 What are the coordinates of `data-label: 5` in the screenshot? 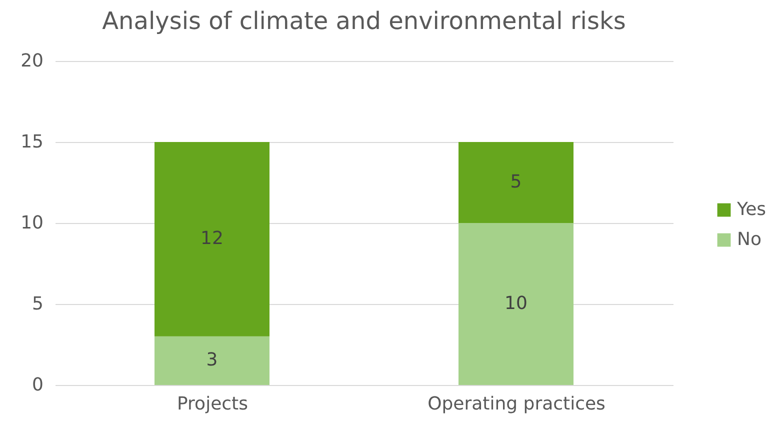 It's located at (516, 182).